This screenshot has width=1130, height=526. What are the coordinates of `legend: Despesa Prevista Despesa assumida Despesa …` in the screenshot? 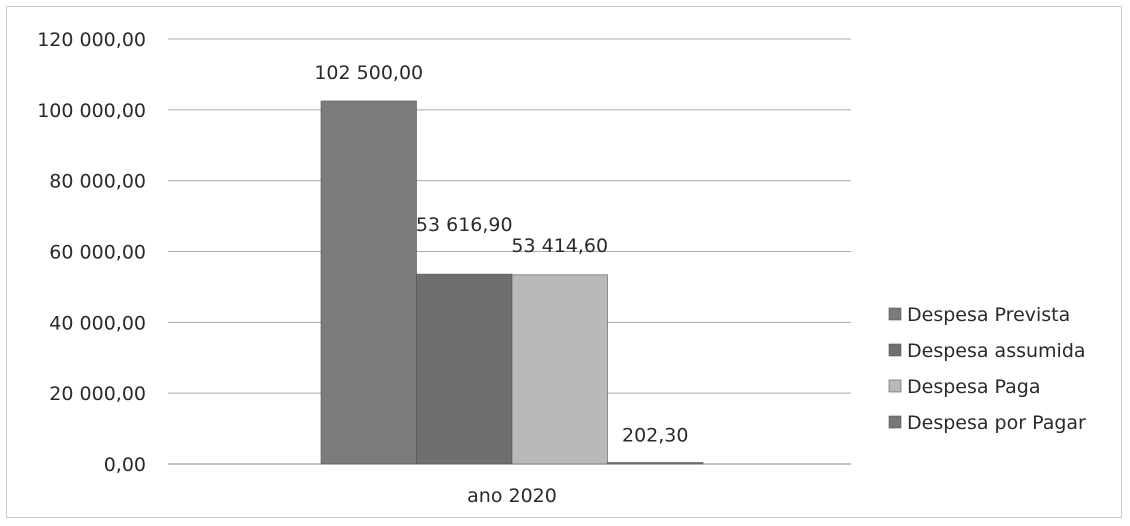 It's located at (987, 369).